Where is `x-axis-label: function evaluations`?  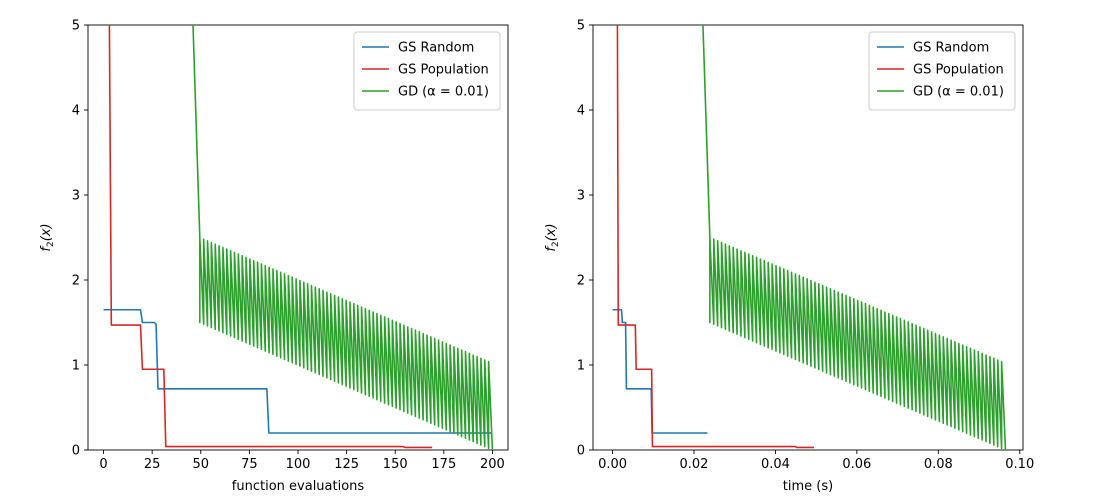
x-axis-label: function evaluations is located at coordinates (298, 486).